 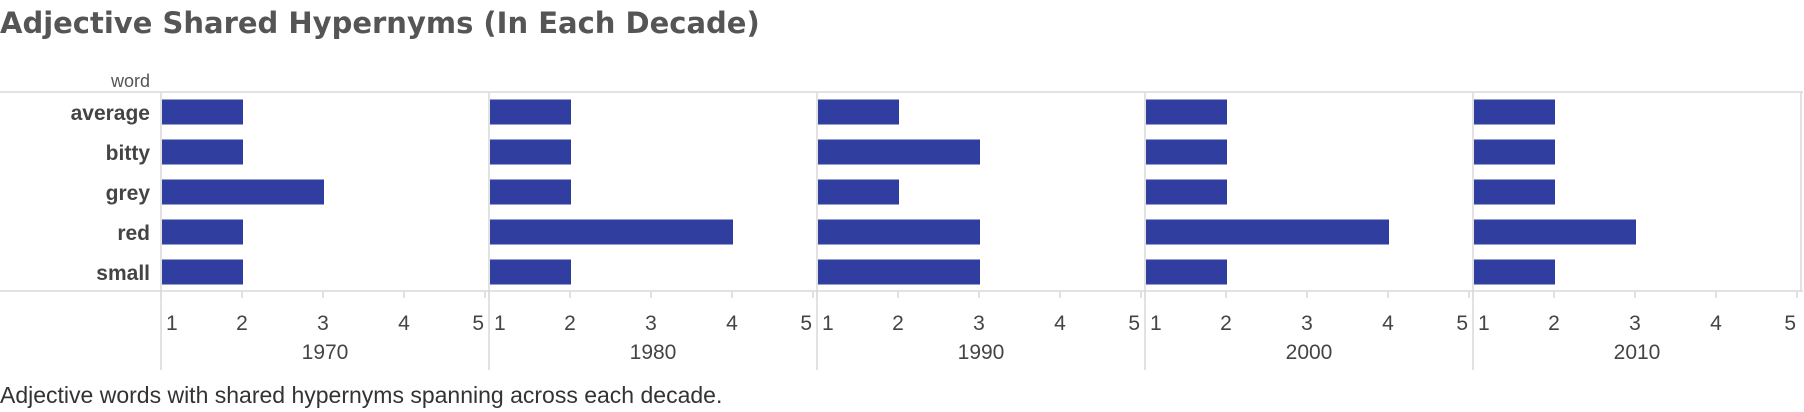 What do you see at coordinates (653, 352) in the screenshot?
I see `decade-label-1980: 1980` at bounding box center [653, 352].